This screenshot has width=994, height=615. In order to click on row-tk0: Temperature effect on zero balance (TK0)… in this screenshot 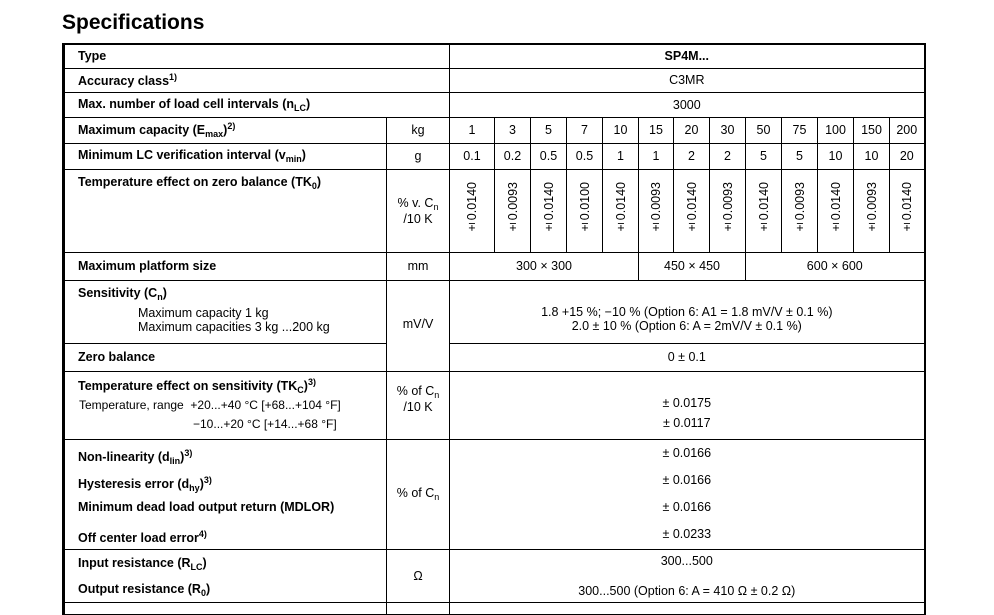, I will do `click(494, 210)`.